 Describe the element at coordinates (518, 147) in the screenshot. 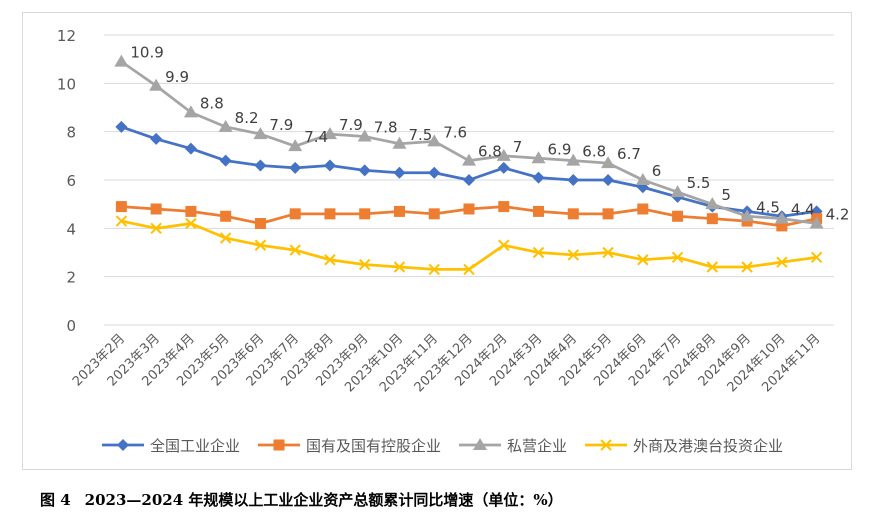

I see `data-label: 7` at that location.